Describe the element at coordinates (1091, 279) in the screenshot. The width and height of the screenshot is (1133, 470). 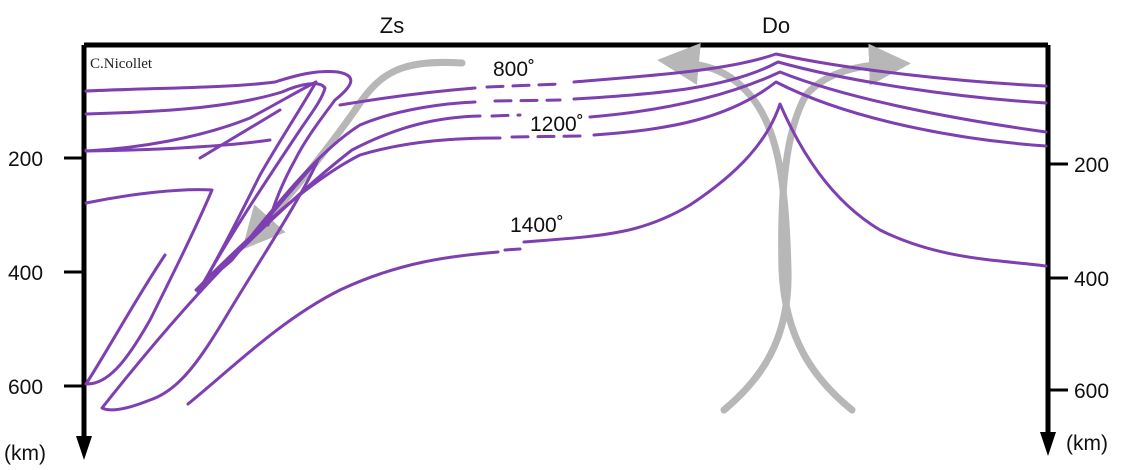
I see `right-tick-label-400: 400` at that location.